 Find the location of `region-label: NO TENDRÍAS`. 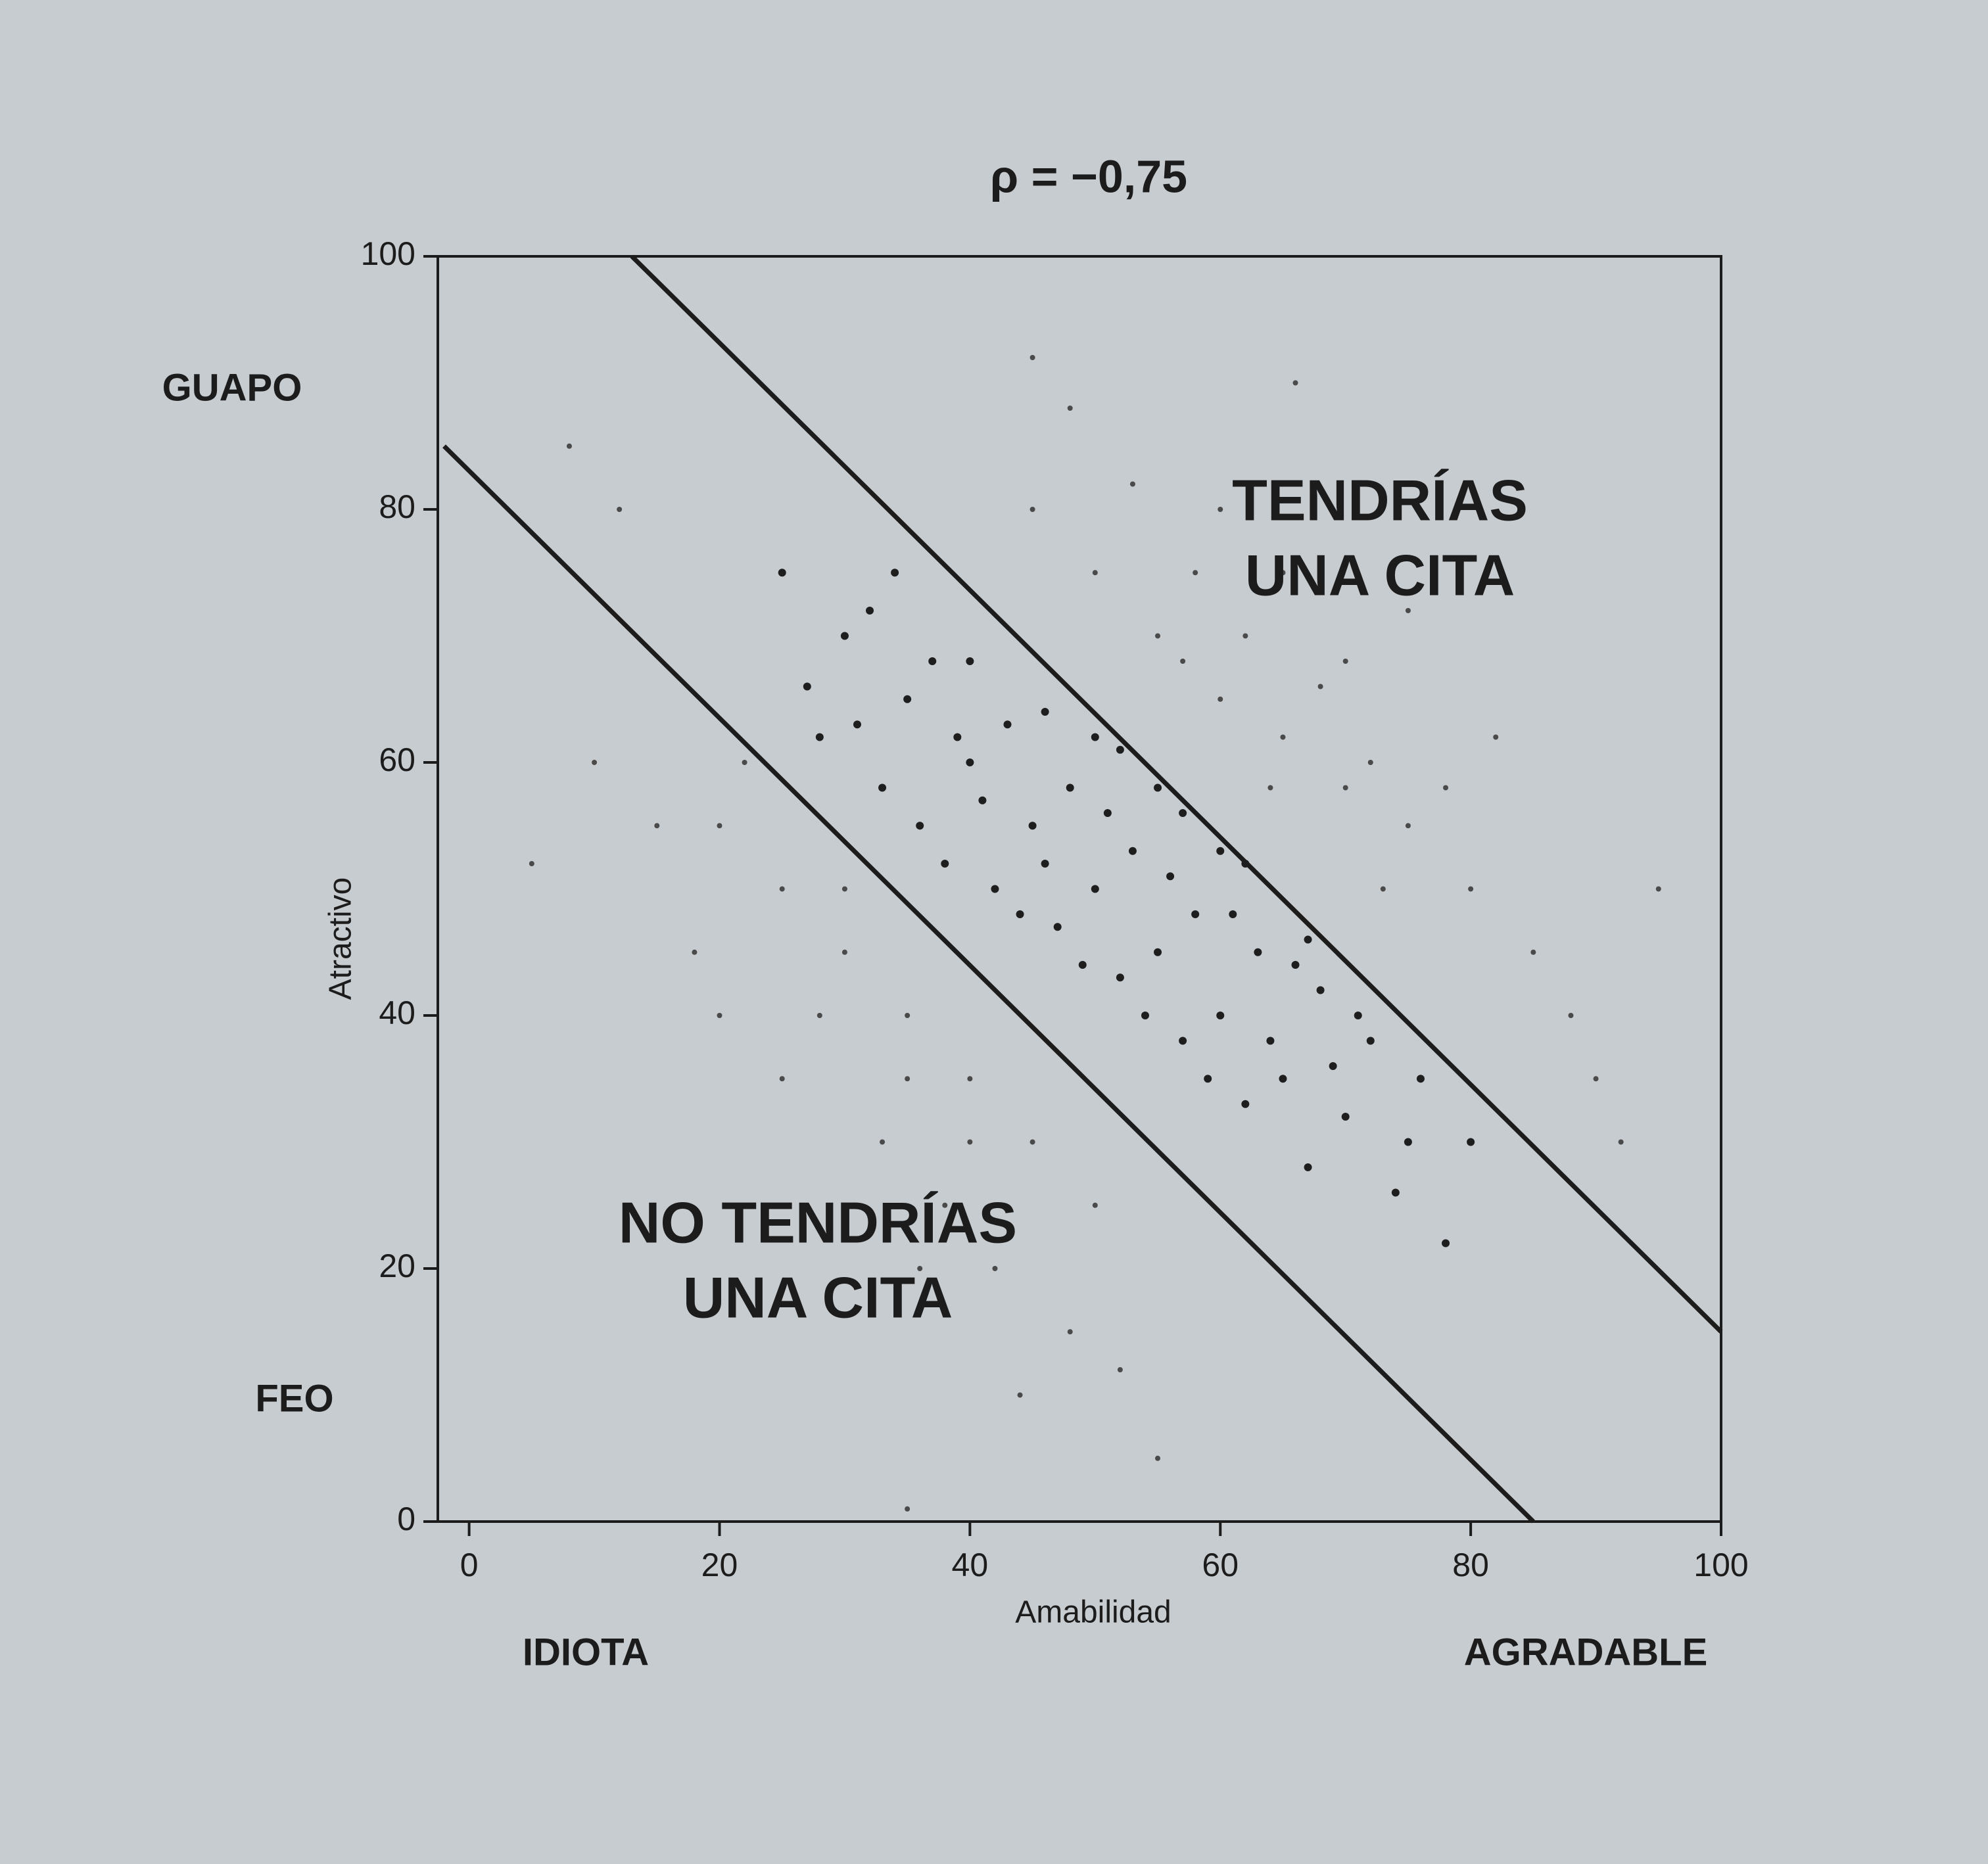

region-label: NO TENDRÍAS is located at coordinates (818, 1222).